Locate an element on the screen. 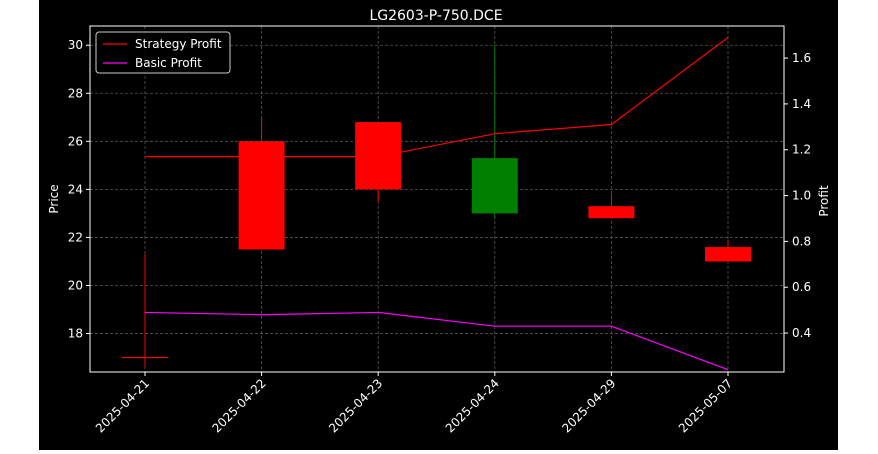  legend-box is located at coordinates (163, 52).